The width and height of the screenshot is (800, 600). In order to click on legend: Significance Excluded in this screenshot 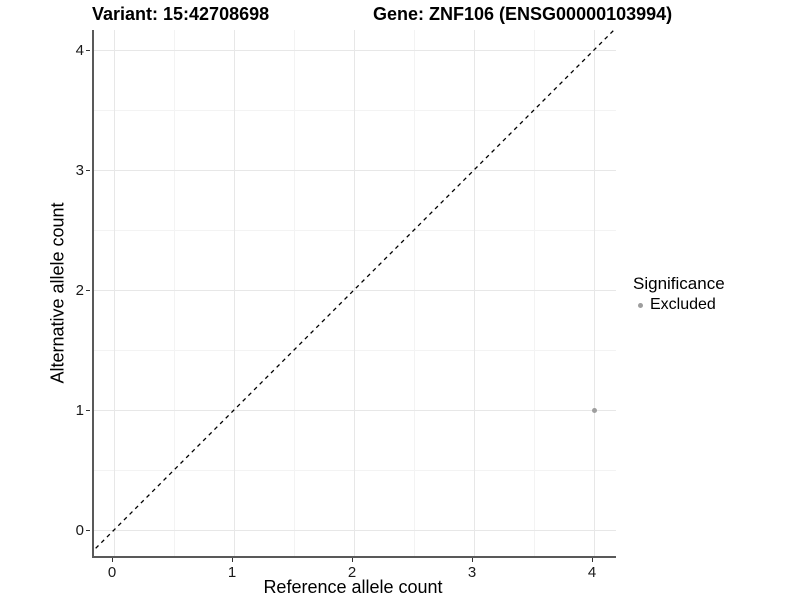, I will do `click(679, 294)`.